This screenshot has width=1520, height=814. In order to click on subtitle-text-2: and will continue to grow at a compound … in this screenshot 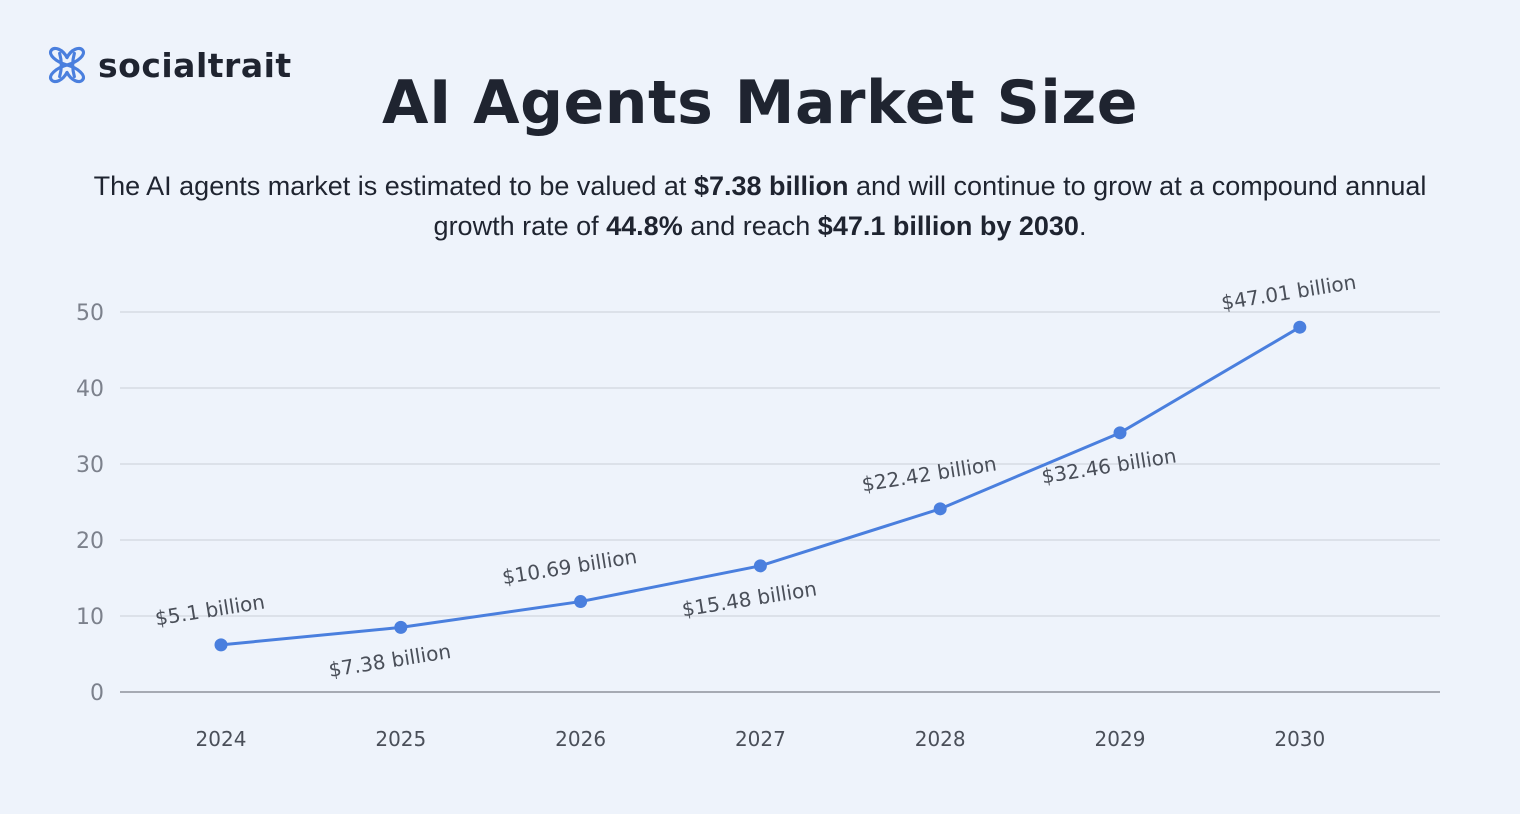, I will do `click(930, 206)`.